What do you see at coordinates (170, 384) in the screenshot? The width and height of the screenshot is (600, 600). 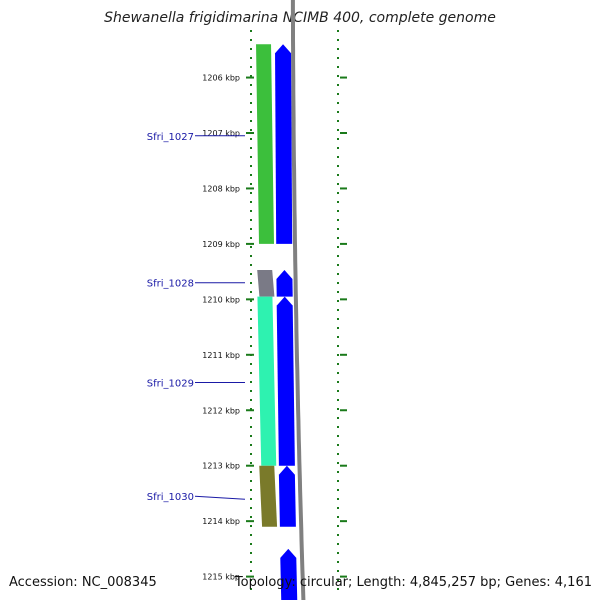 I see `gene-label-Sfri_1029: Sfri_1029` at bounding box center [170, 384].